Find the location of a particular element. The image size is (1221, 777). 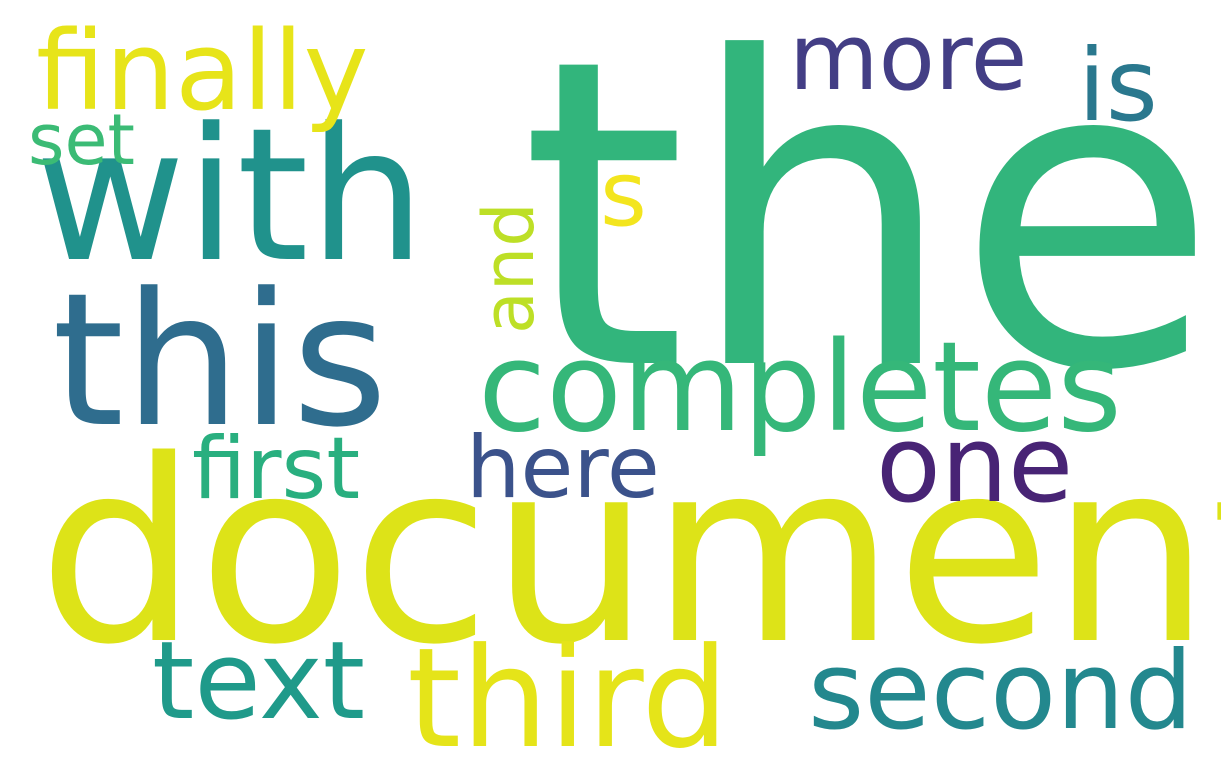

word-text: text is located at coordinates (259, 681).